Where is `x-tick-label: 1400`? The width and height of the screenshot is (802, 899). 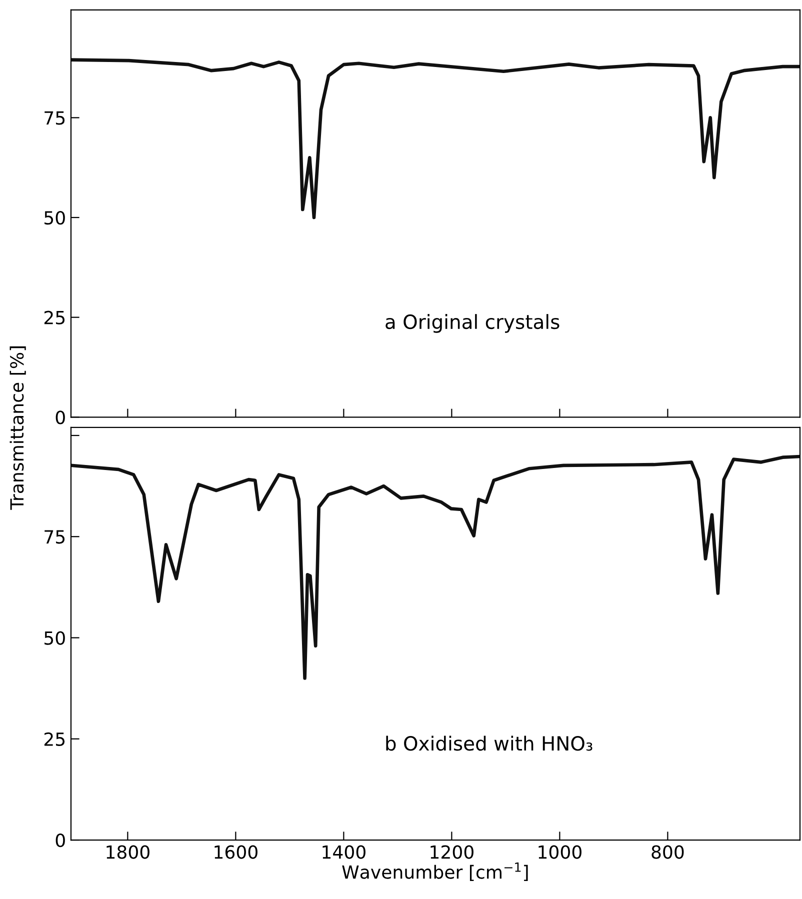
x-tick-label: 1400 is located at coordinates (344, 852).